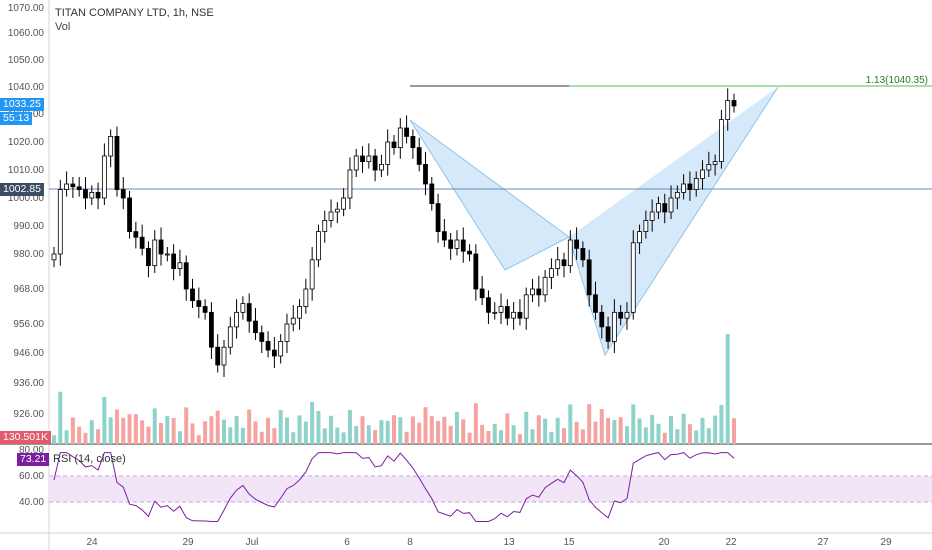  What do you see at coordinates (489, 178) in the screenshot?
I see `pattern-xb-line` at bounding box center [489, 178].